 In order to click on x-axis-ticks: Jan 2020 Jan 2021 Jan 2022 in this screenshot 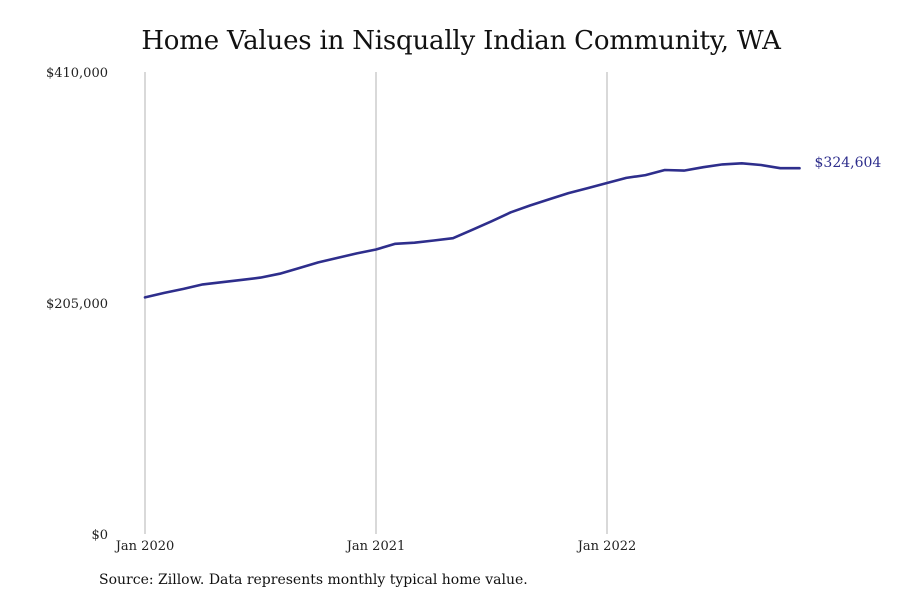, I will do `click(375, 546)`.